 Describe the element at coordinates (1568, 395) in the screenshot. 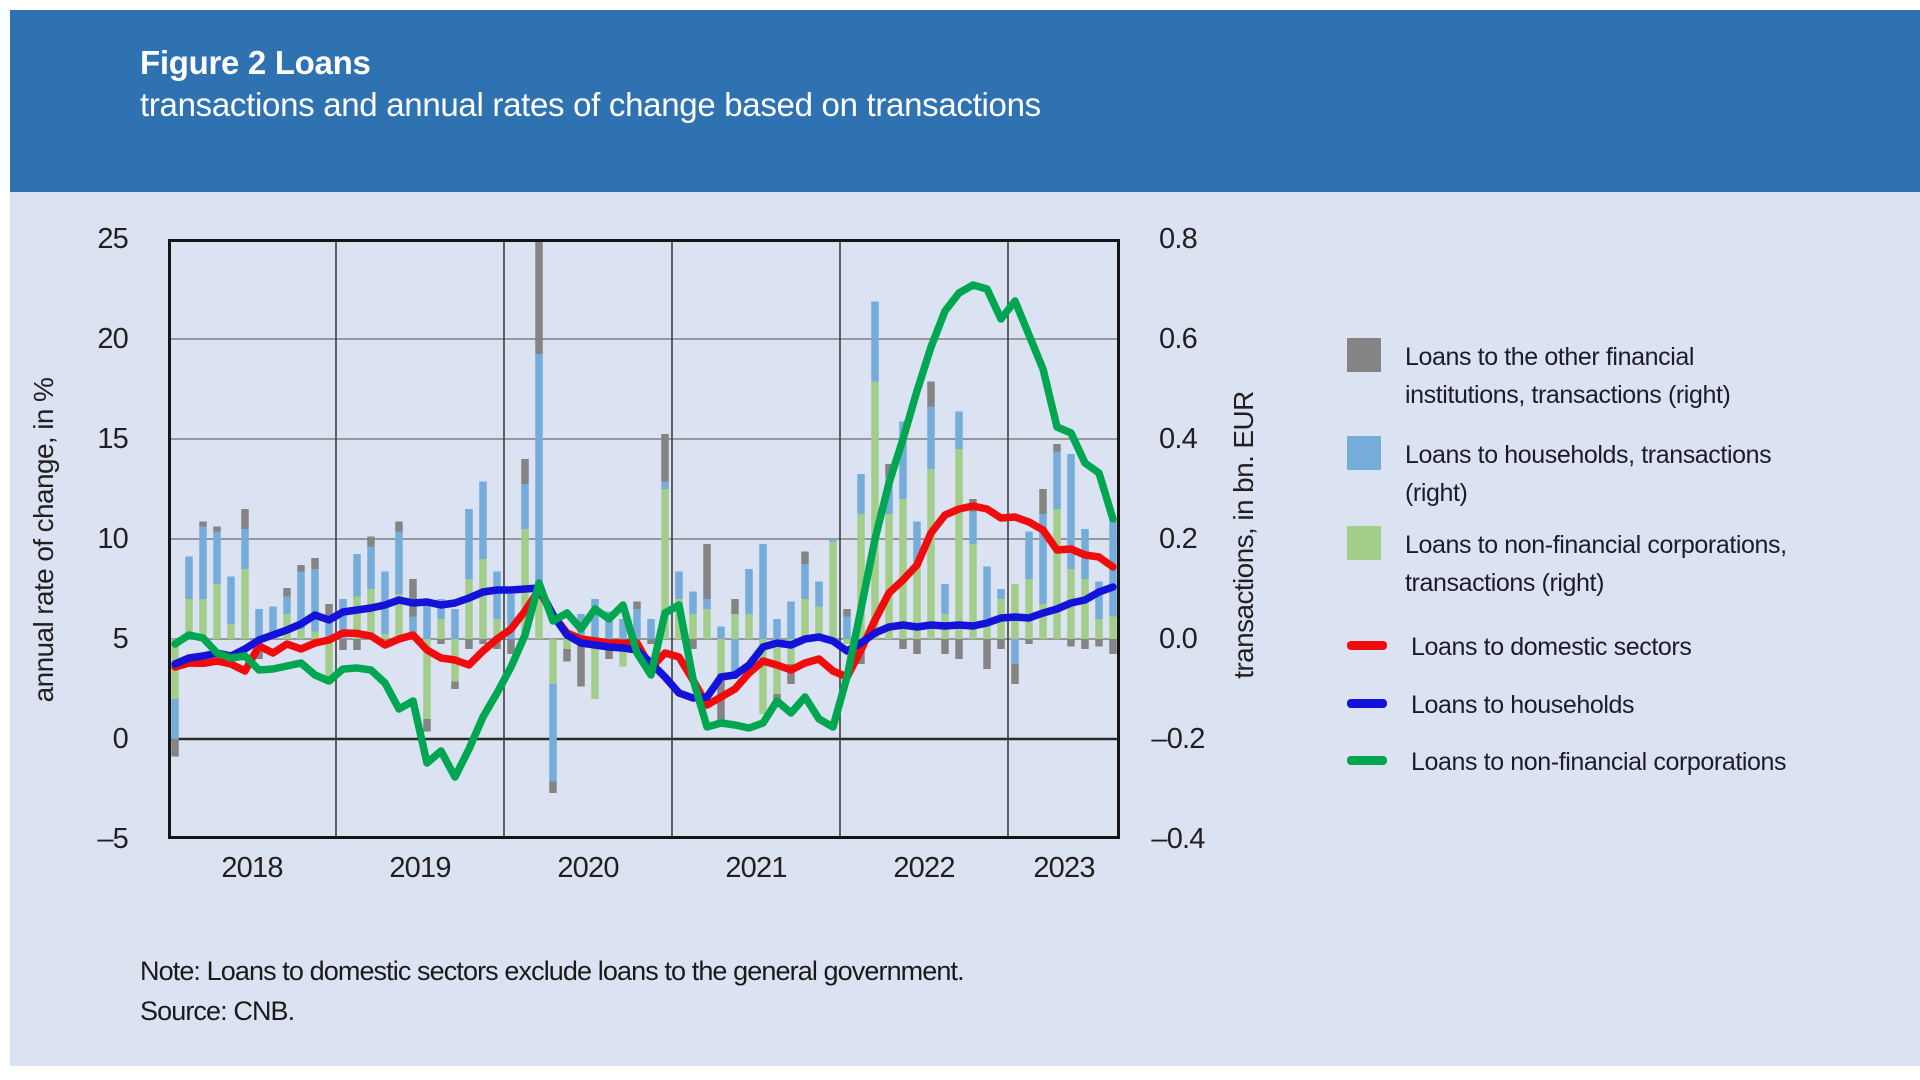

I see `legend-label: institutions, transactions (right)` at that location.